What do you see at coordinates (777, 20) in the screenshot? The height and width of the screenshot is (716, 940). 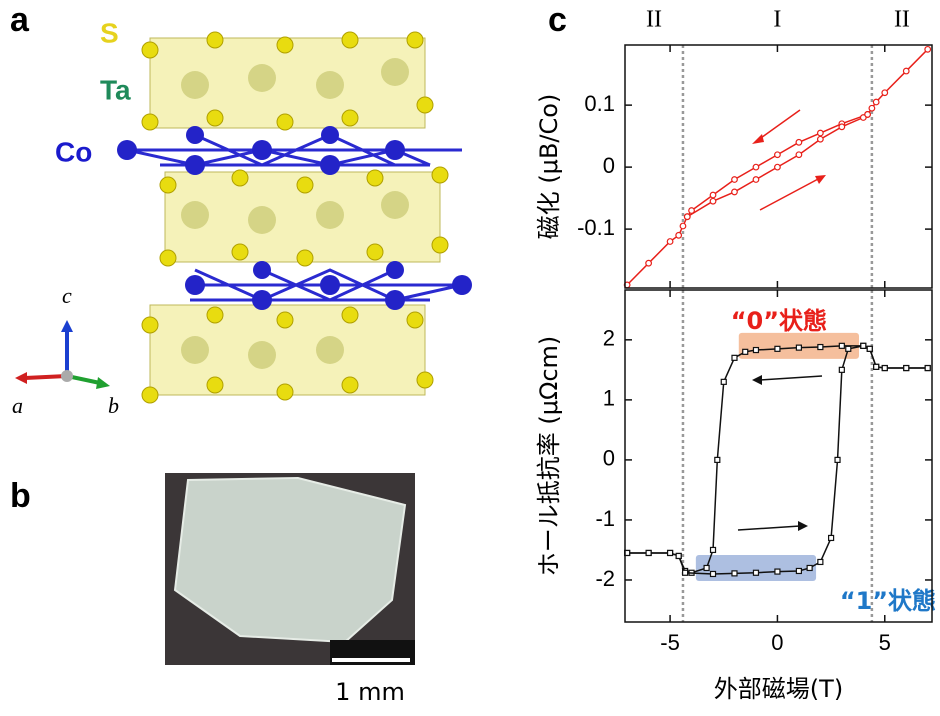 I see `region-label: I` at bounding box center [777, 20].